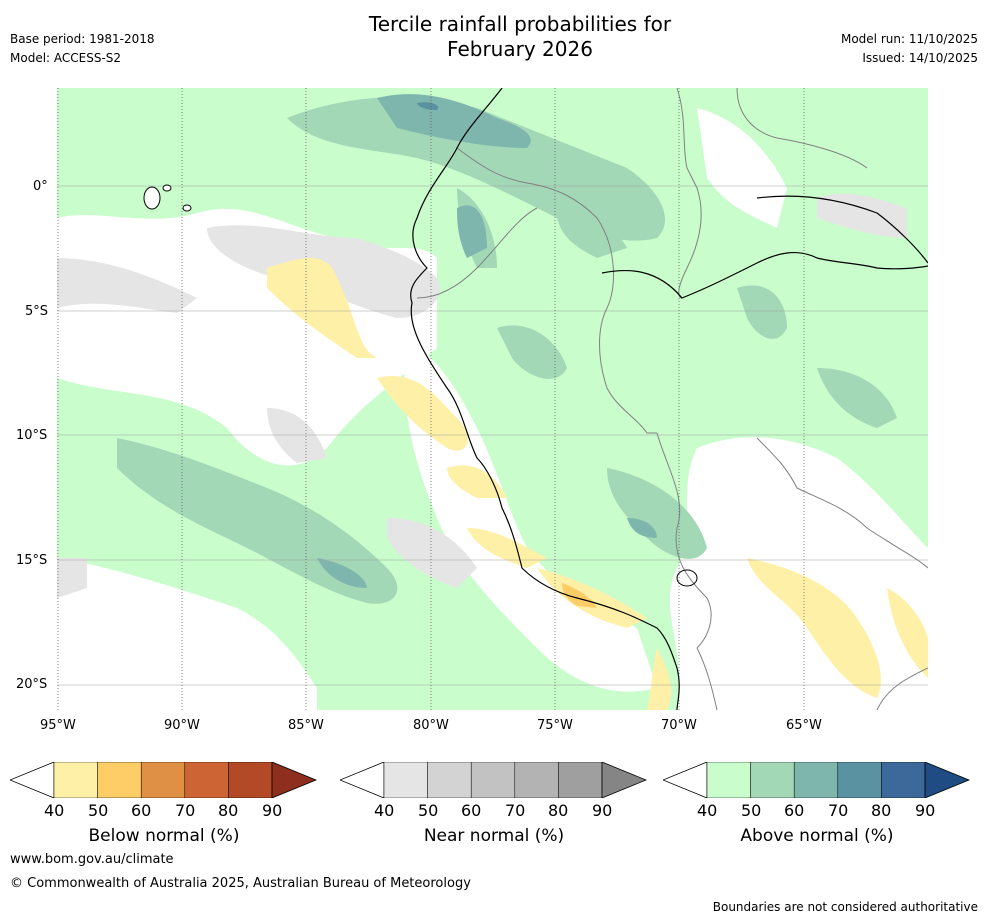 This screenshot has width=988, height=919. Describe the element at coordinates (494, 836) in the screenshot. I see `colorbar-near-label: Near normal (%)` at that location.